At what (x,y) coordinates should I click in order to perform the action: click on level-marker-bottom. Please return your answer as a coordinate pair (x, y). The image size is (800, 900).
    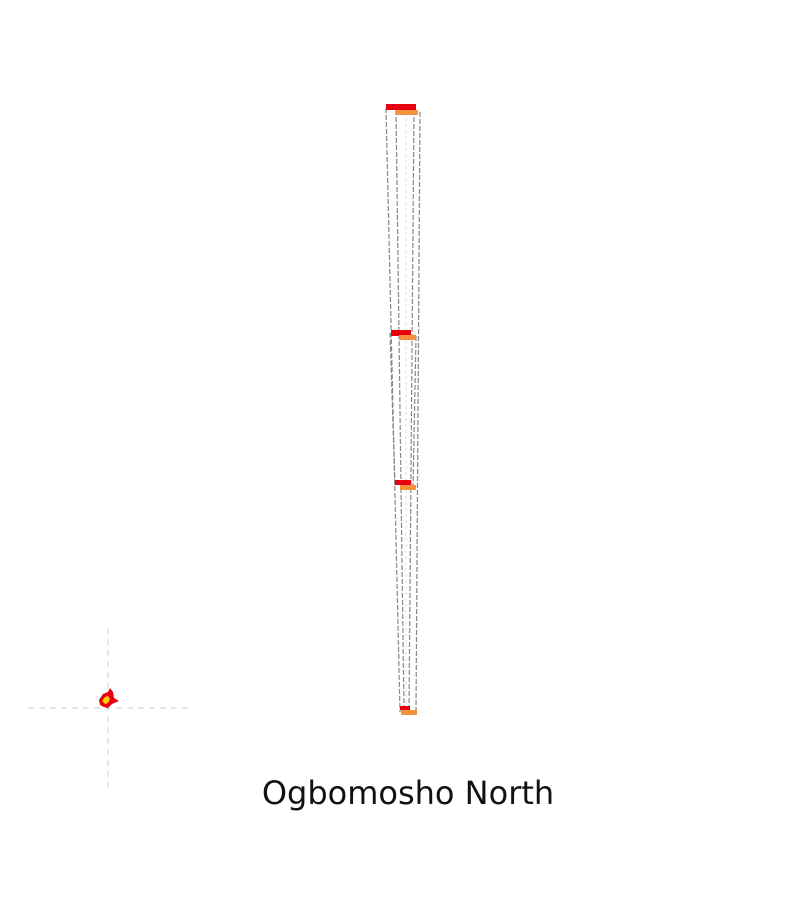
    Looking at the image, I should click on (408, 710).